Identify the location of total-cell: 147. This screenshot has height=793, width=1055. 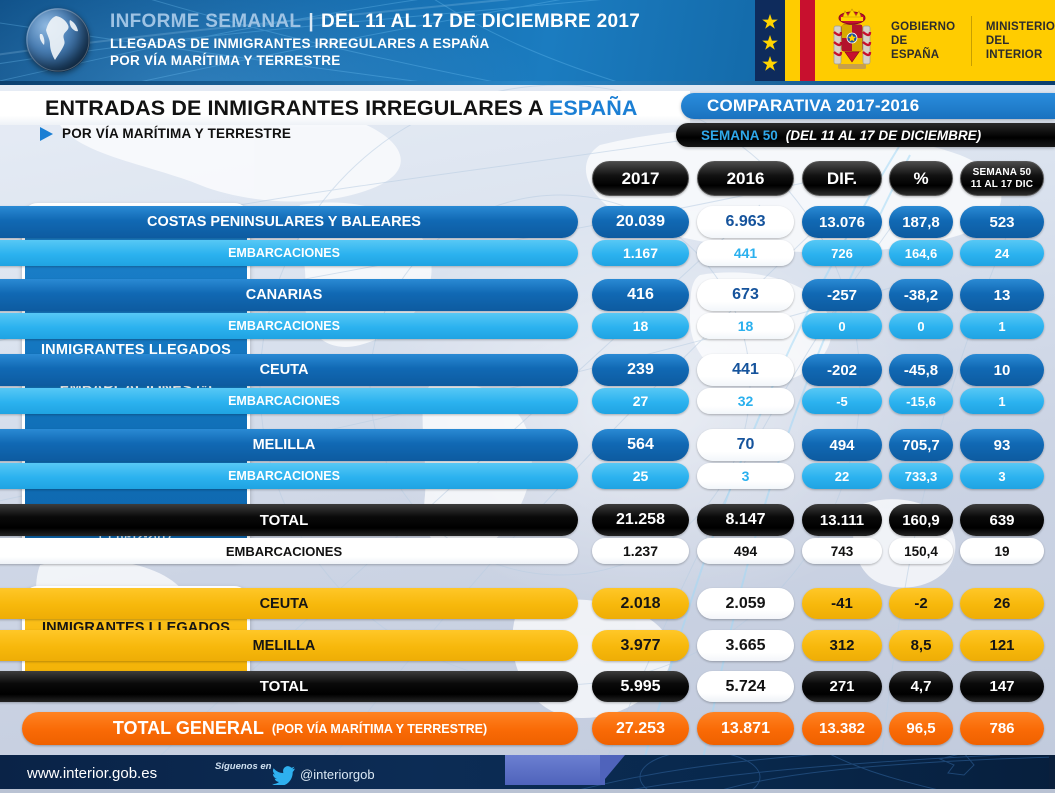
(1002, 686).